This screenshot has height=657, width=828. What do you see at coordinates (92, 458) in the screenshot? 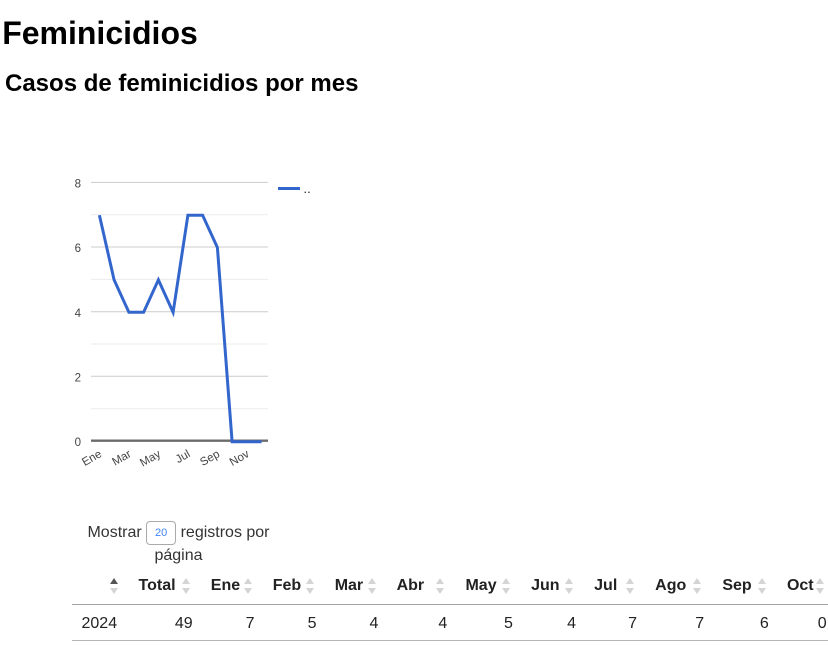
I see `svg-text: Ene` at bounding box center [92, 458].